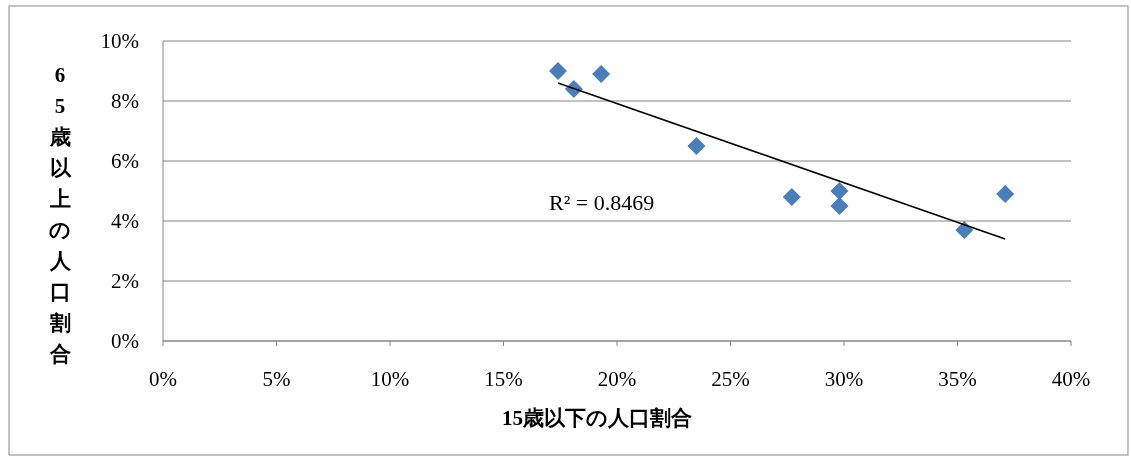 This screenshot has height=459, width=1131. I want to click on y-tick-label: 10%, so click(119, 41).